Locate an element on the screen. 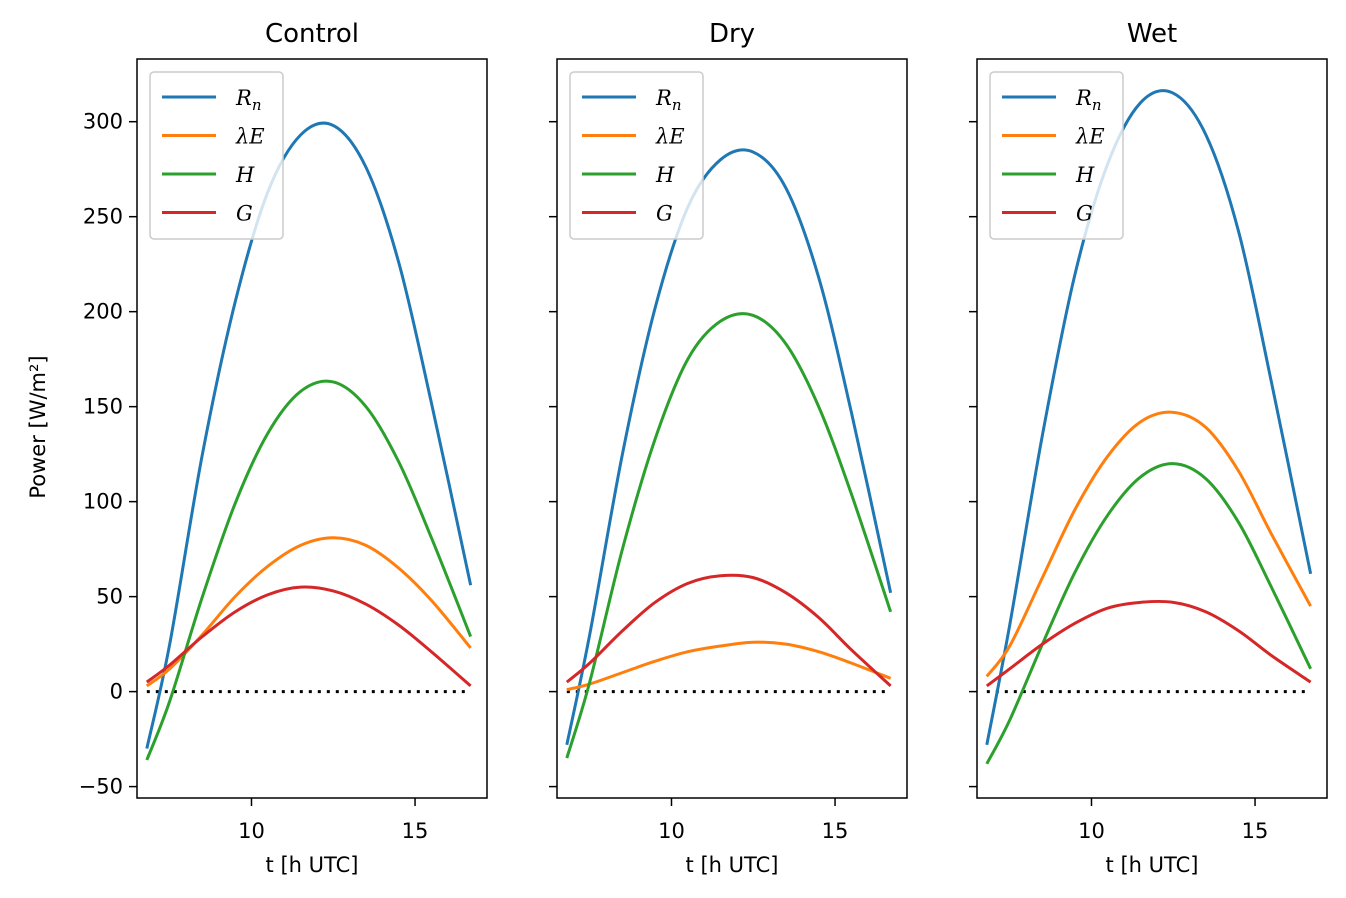 This screenshot has width=1346, height=898. y-tick-label: 100 is located at coordinates (103, 502).